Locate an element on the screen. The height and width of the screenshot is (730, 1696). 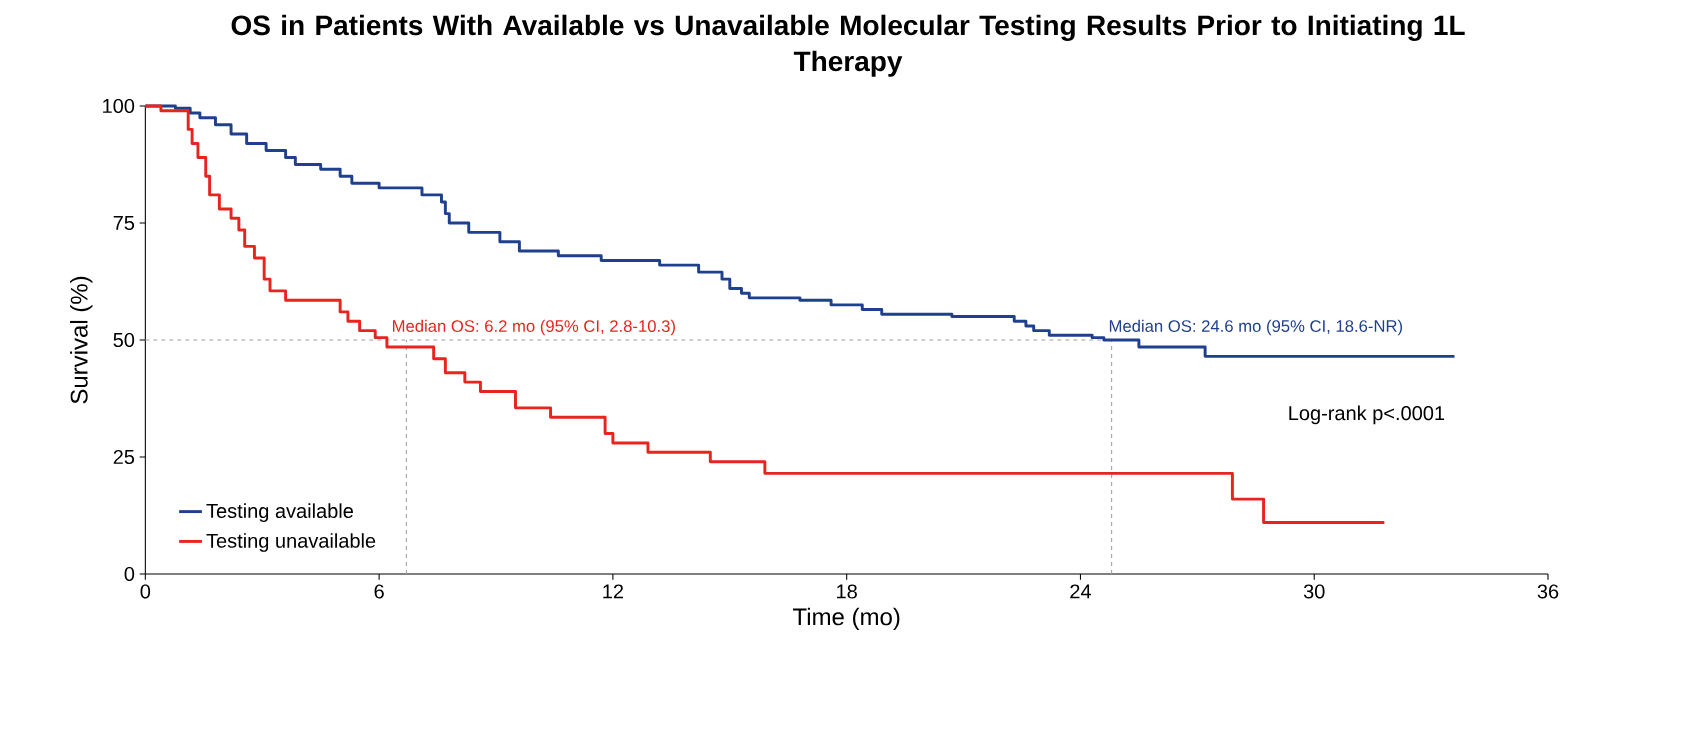
x-tick-label: 18 is located at coordinates (847, 591).